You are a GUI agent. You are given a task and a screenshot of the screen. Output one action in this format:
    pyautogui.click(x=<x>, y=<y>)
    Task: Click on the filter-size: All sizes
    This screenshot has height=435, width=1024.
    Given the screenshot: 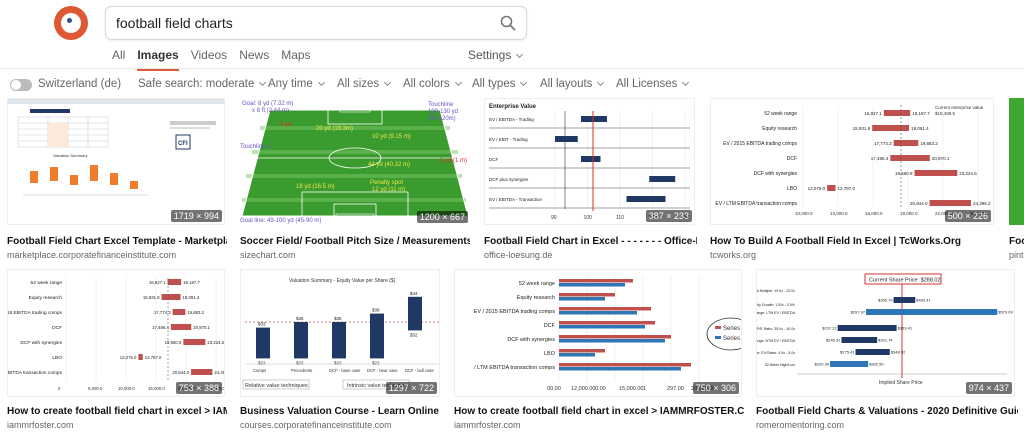 What is the action you would take?
    pyautogui.click(x=364, y=84)
    